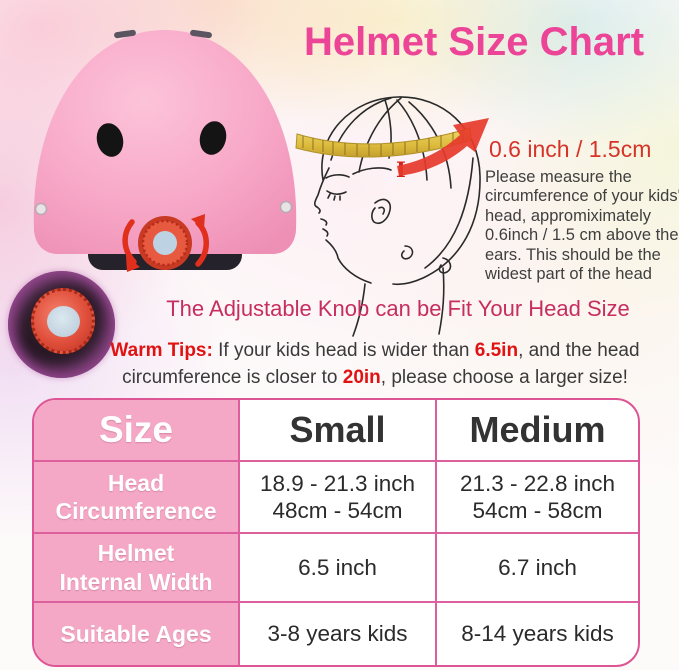  What do you see at coordinates (41, 209) in the screenshot?
I see `rivet-left` at bounding box center [41, 209].